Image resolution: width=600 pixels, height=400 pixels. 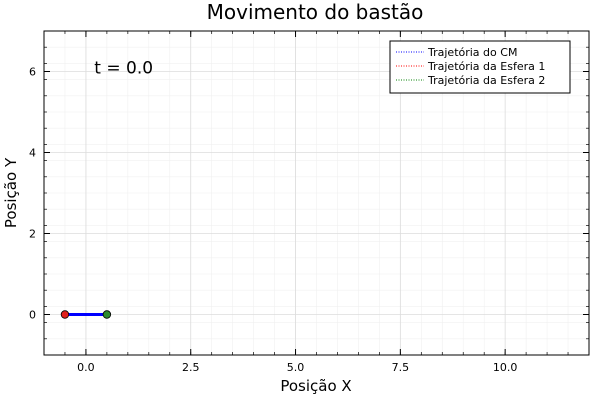 What do you see at coordinates (123, 69) in the screenshot?
I see `time-annotation: t = 0.0` at bounding box center [123, 69].